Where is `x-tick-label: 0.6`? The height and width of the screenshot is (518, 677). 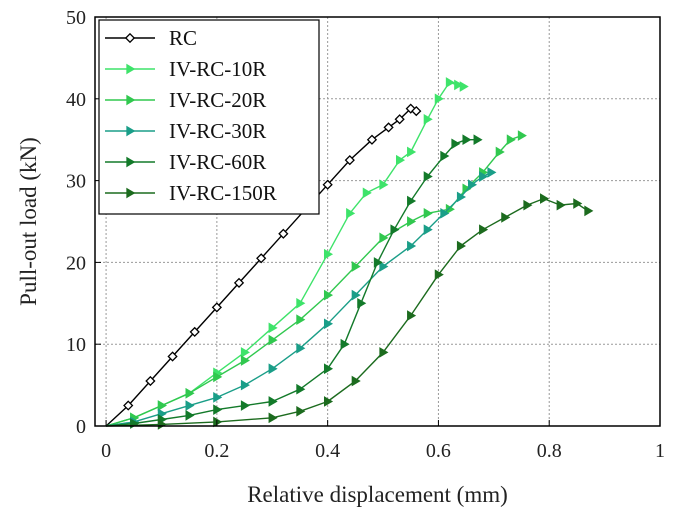
x-tick-label: 0.6 is located at coordinates (438, 451).